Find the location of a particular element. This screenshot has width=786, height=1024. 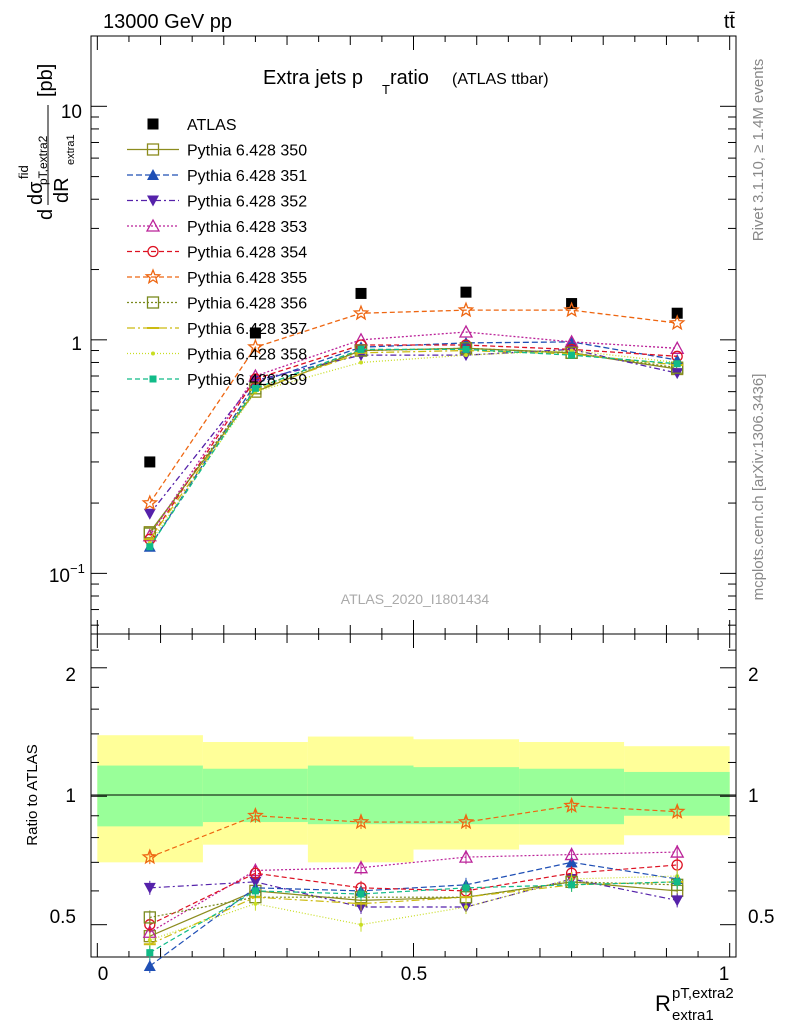

process-label: tt̄ is located at coordinates (730, 22).